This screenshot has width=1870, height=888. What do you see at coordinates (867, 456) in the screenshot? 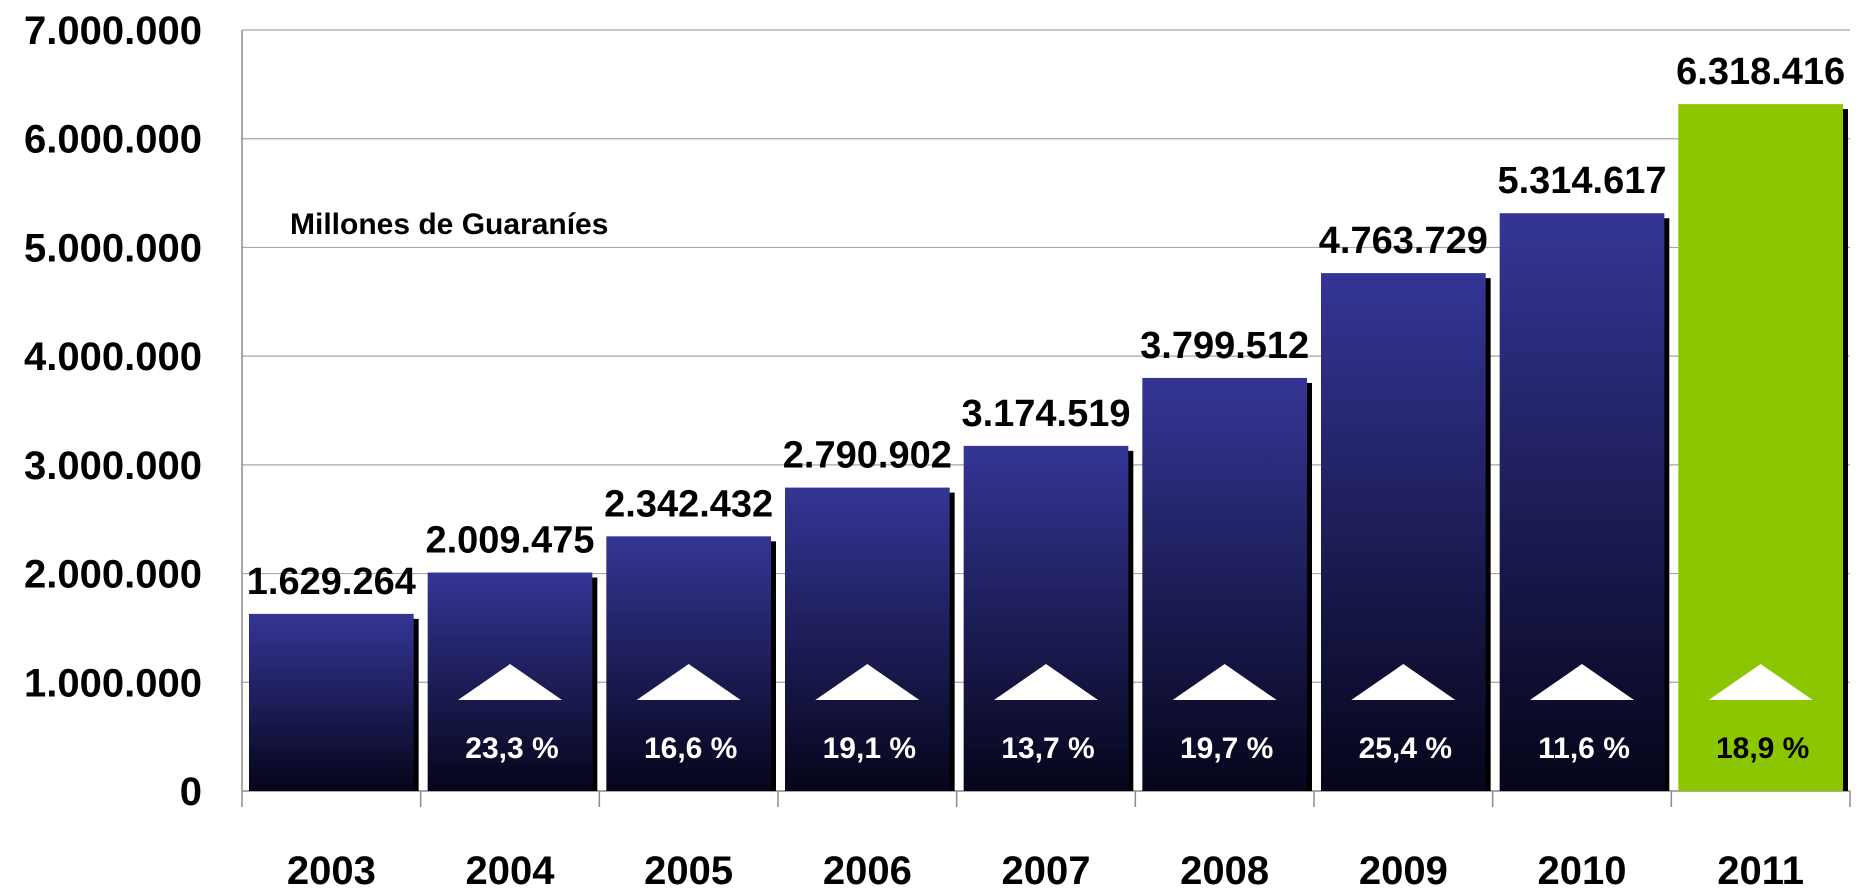
I see `value-label: 2.790.902` at bounding box center [867, 456].